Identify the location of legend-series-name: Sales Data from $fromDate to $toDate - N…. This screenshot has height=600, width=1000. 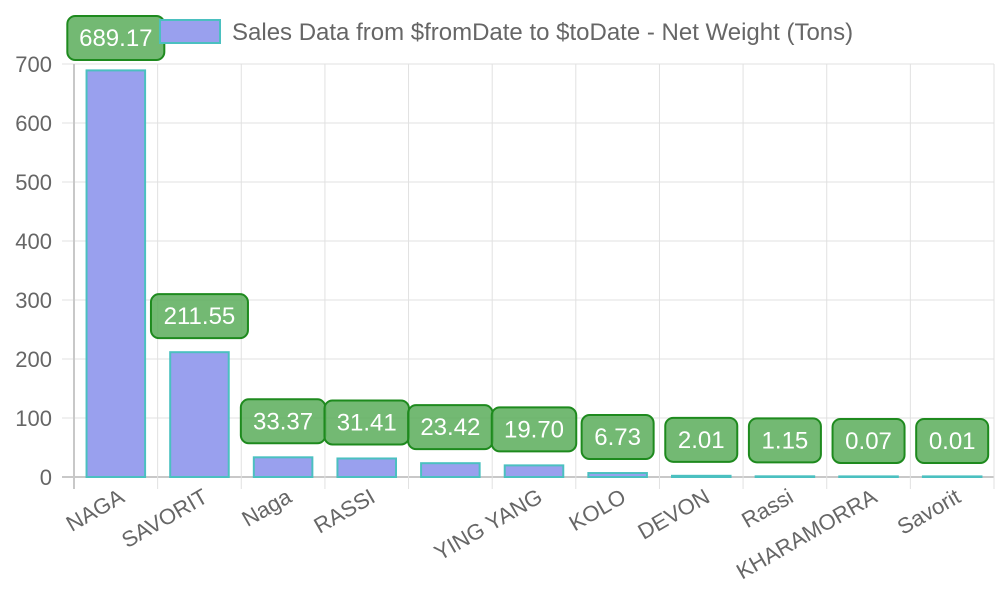
(542, 32).